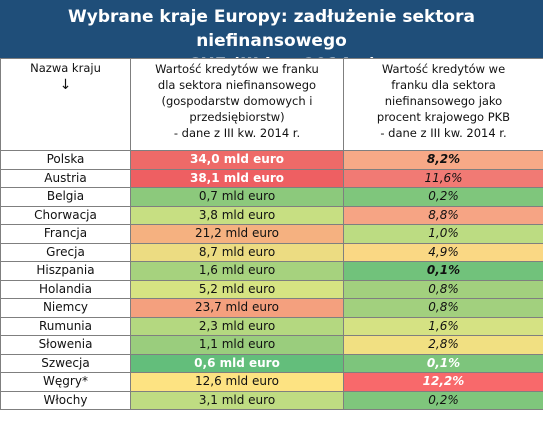  What do you see at coordinates (443, 215) in the screenshot?
I see `percent-cell: 8,8%` at bounding box center [443, 215].